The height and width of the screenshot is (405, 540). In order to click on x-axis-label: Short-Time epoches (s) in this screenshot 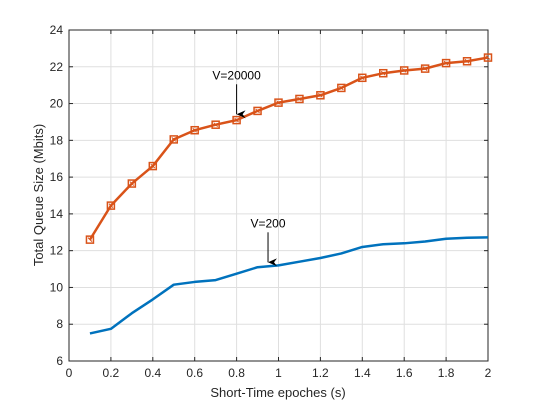, I will do `click(277, 392)`.